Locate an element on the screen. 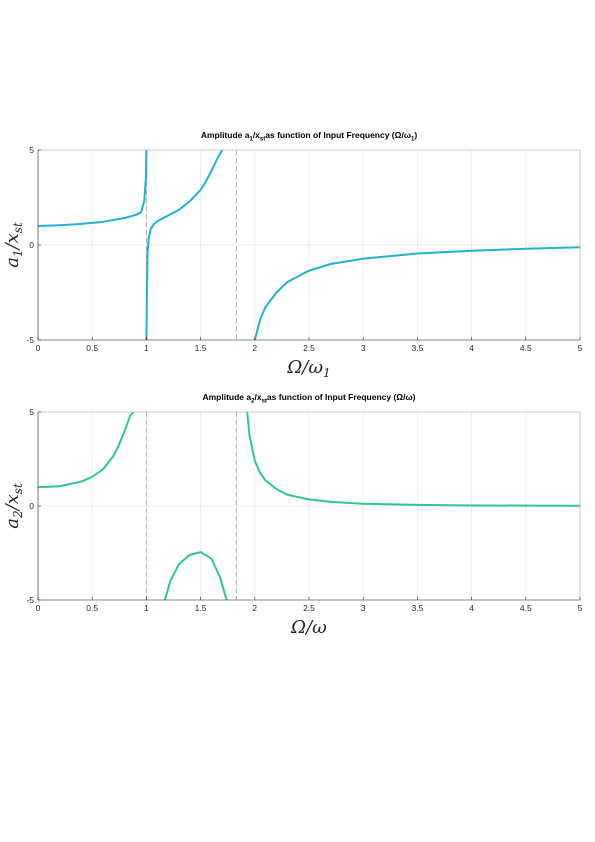  x-axis-label: Ω/ω is located at coordinates (308, 627).